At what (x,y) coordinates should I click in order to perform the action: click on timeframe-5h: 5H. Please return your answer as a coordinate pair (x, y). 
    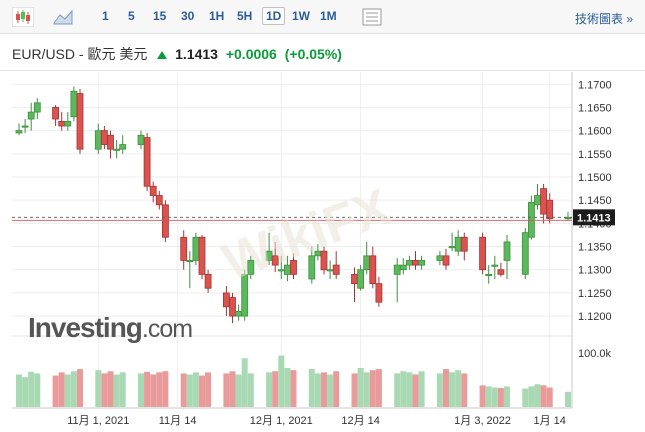
    Looking at the image, I should click on (245, 16).